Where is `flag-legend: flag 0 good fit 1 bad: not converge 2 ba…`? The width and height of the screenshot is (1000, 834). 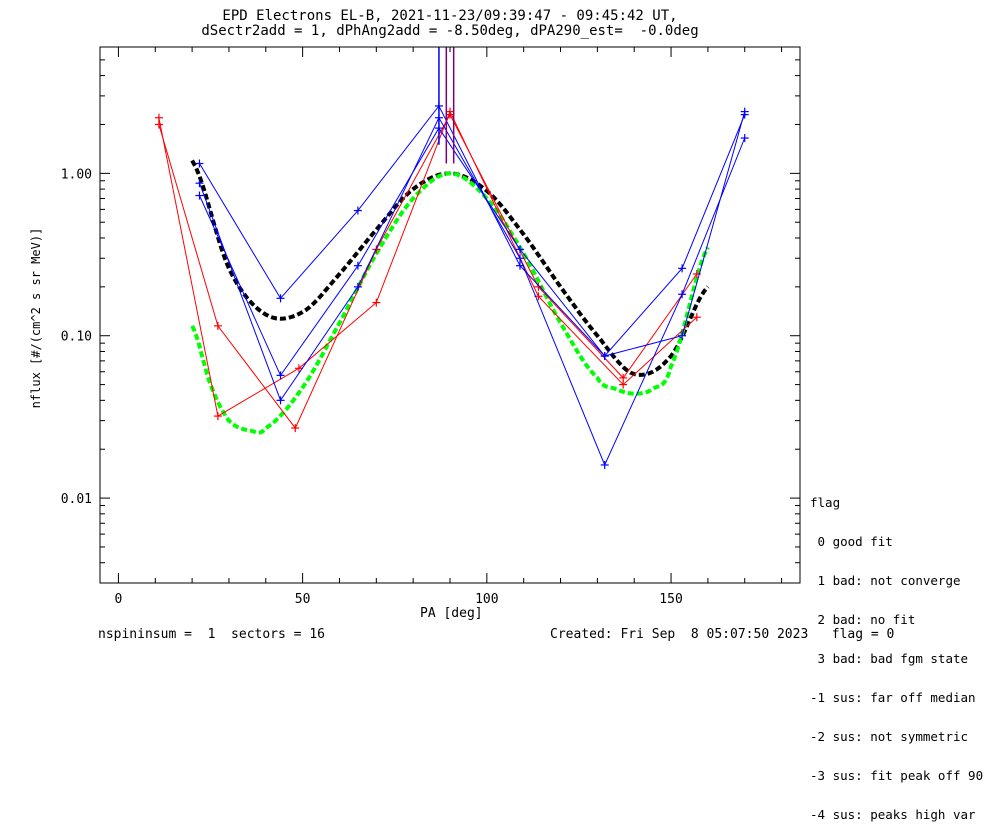 flag-legend: flag 0 good fit 1 bad: not converge 2 ba… is located at coordinates (896, 652).